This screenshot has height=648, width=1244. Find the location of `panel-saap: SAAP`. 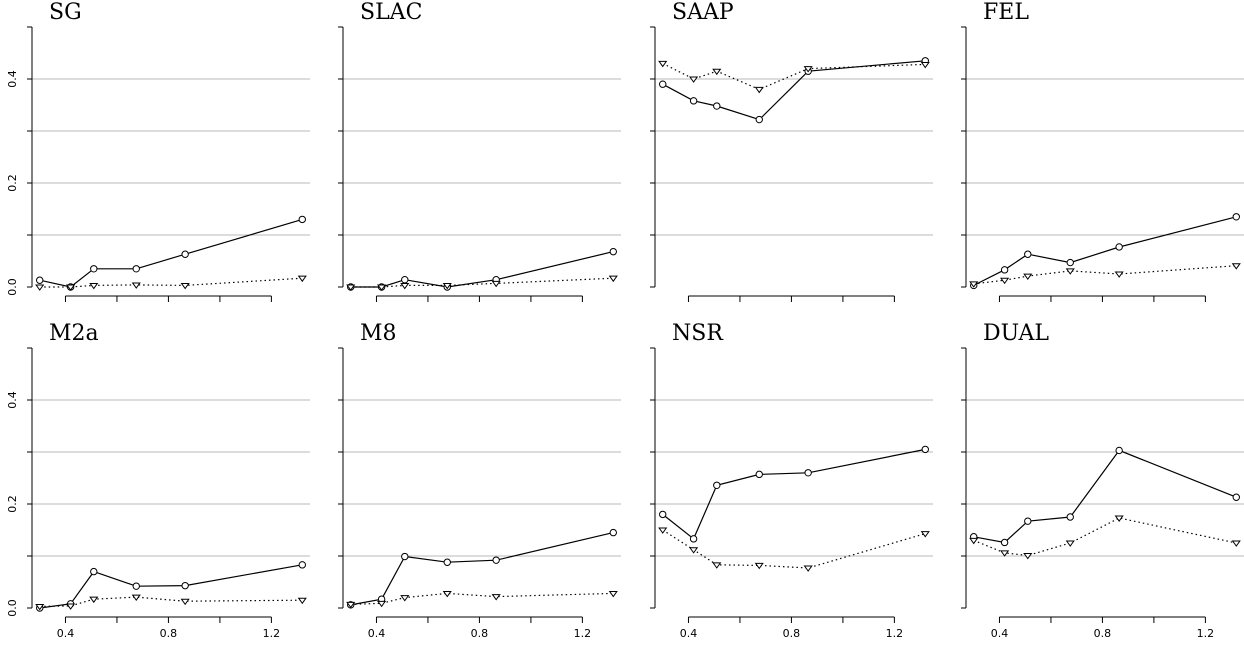

panel-saap: SAAP is located at coordinates (791, 151).